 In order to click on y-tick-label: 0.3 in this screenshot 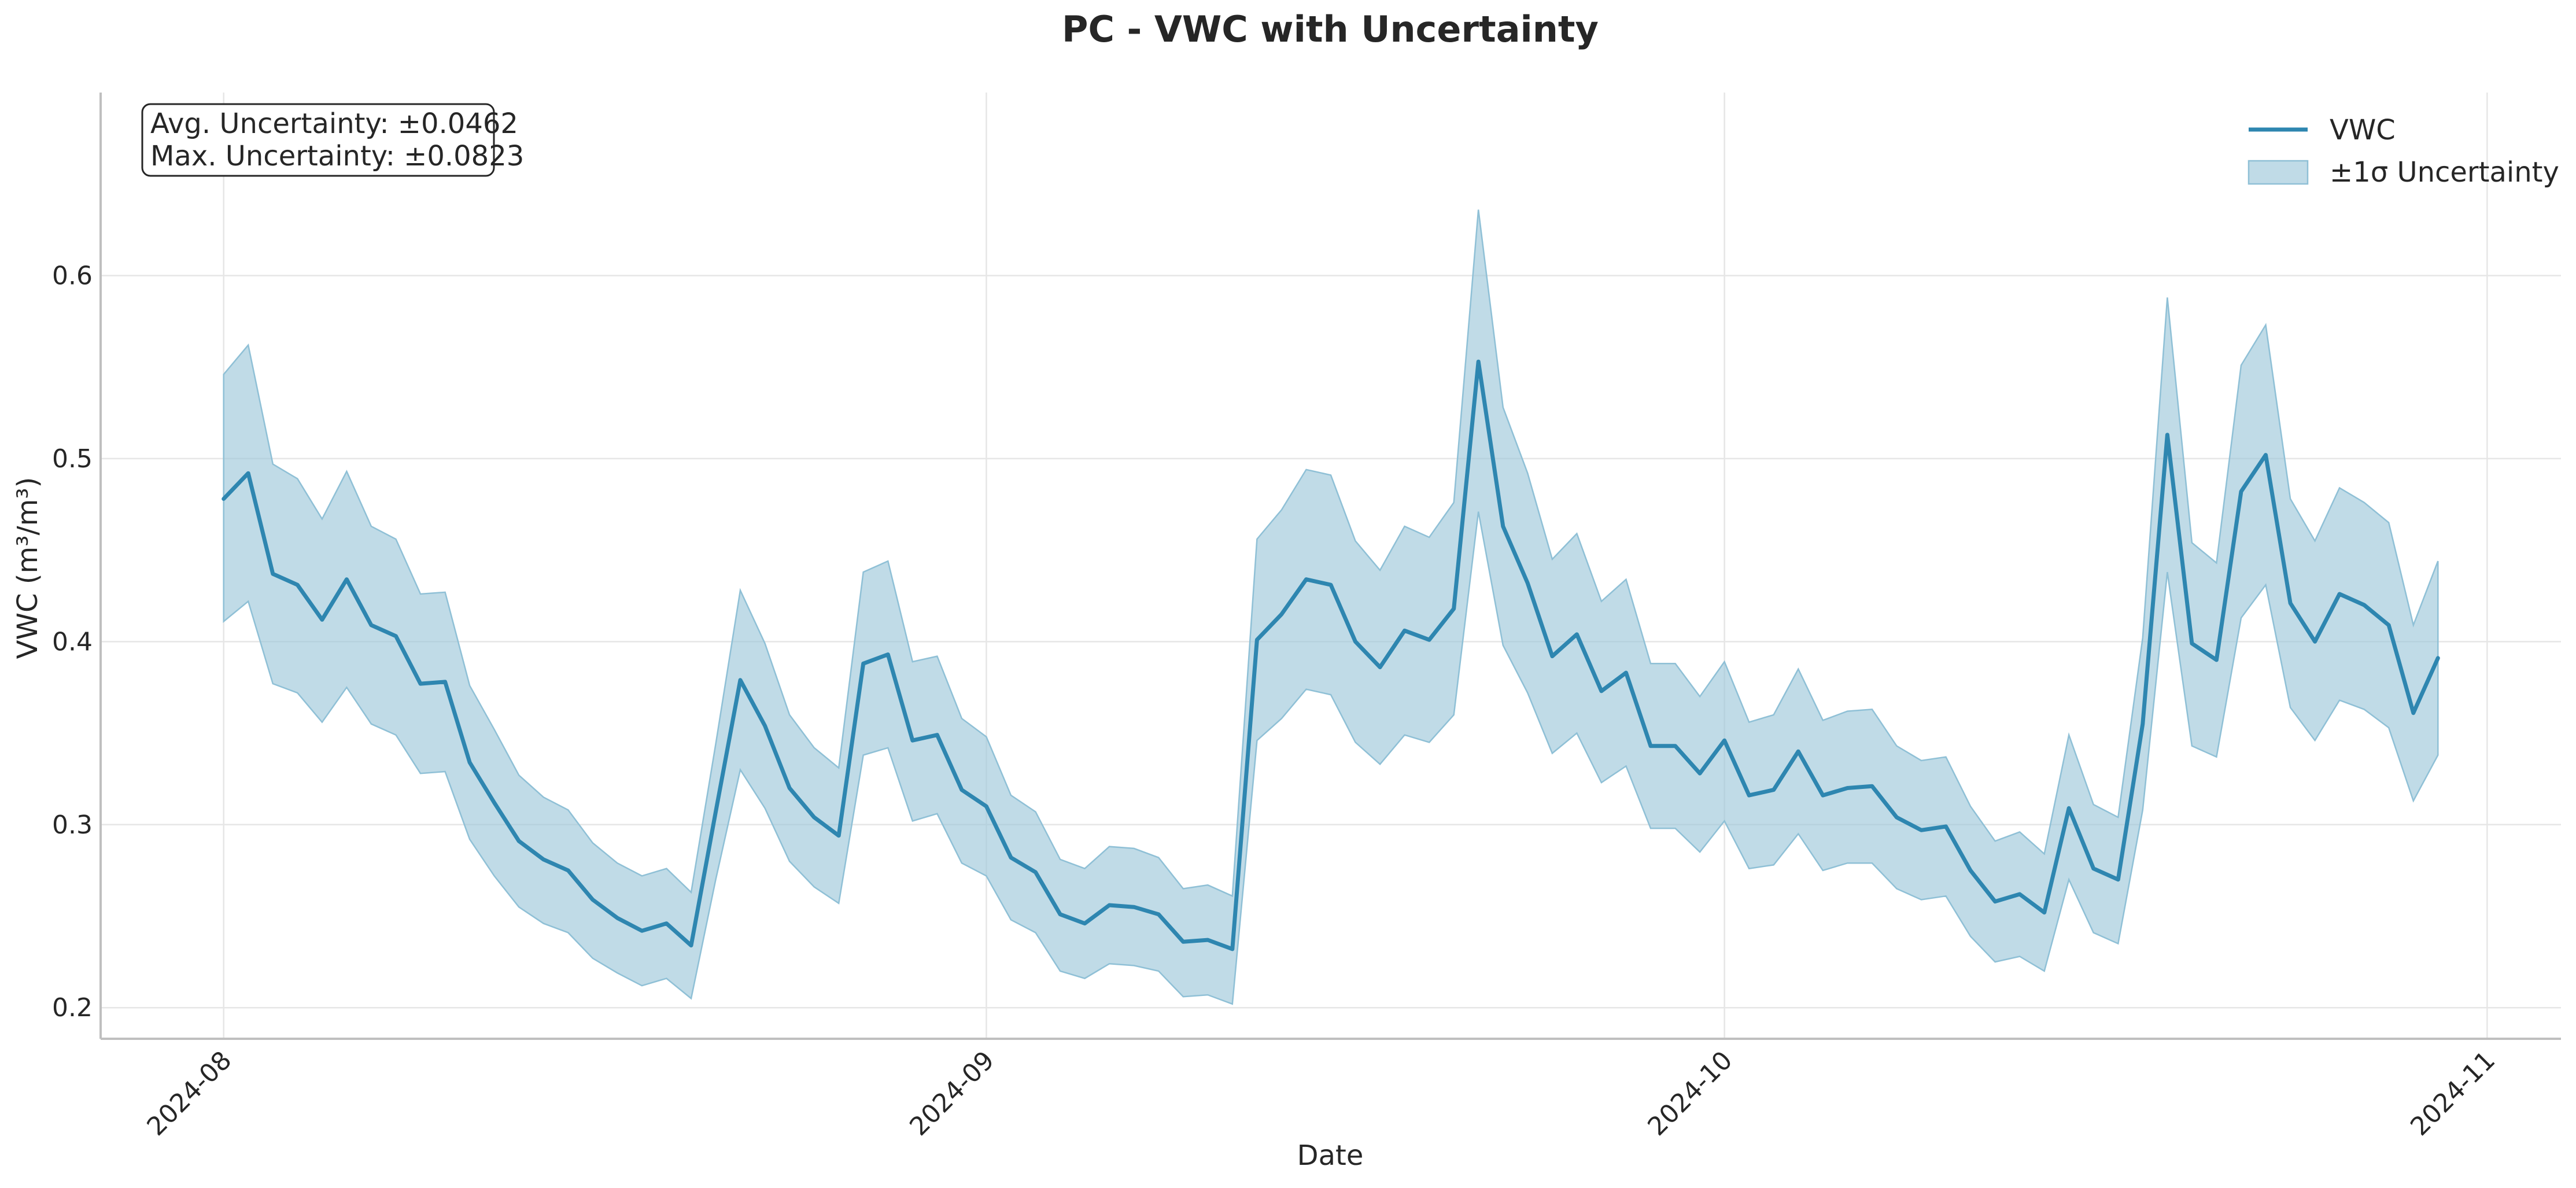, I will do `click(72, 825)`.